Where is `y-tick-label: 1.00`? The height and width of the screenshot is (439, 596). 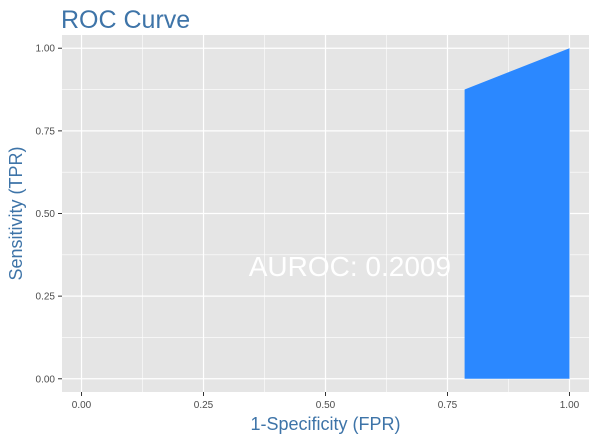 y-tick-label: 1.00 is located at coordinates (46, 49).